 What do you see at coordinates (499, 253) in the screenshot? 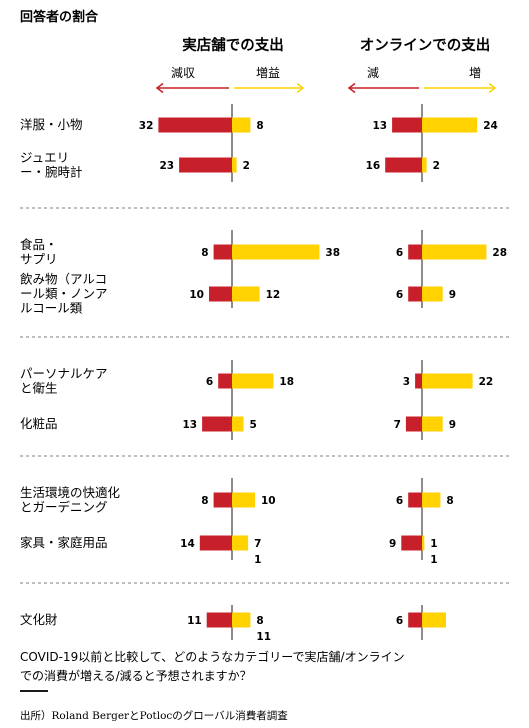
I see `online-increase-value: 28` at bounding box center [499, 253].